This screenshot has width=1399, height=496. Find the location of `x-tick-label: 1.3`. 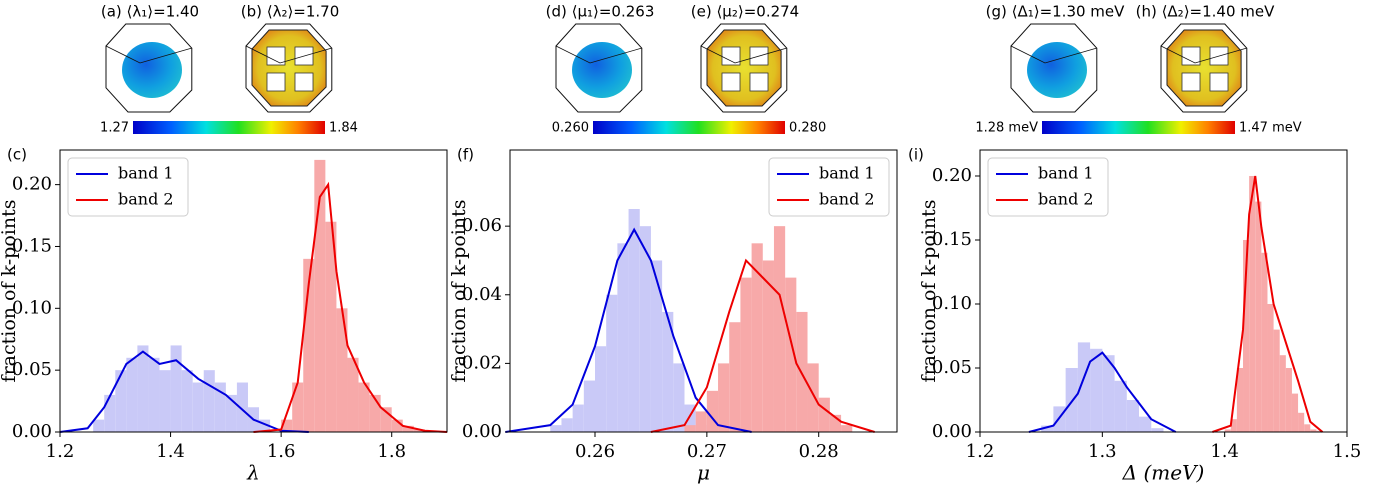

x-tick-label: 1.3 is located at coordinates (1102, 451).